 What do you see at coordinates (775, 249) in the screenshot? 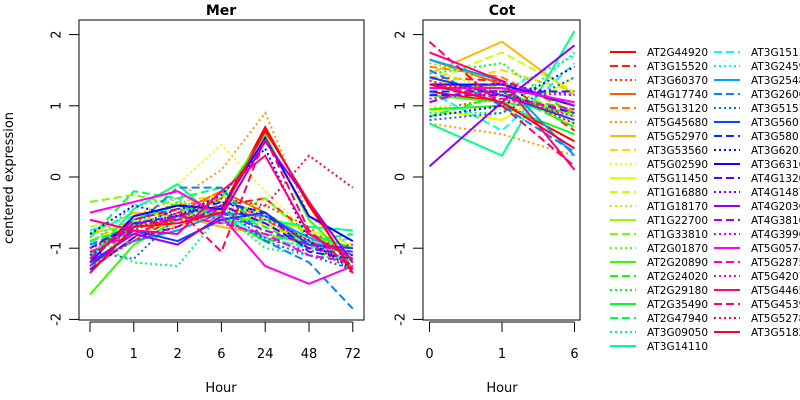
I see `legend-item-label: AT5G0574` at bounding box center [775, 249].